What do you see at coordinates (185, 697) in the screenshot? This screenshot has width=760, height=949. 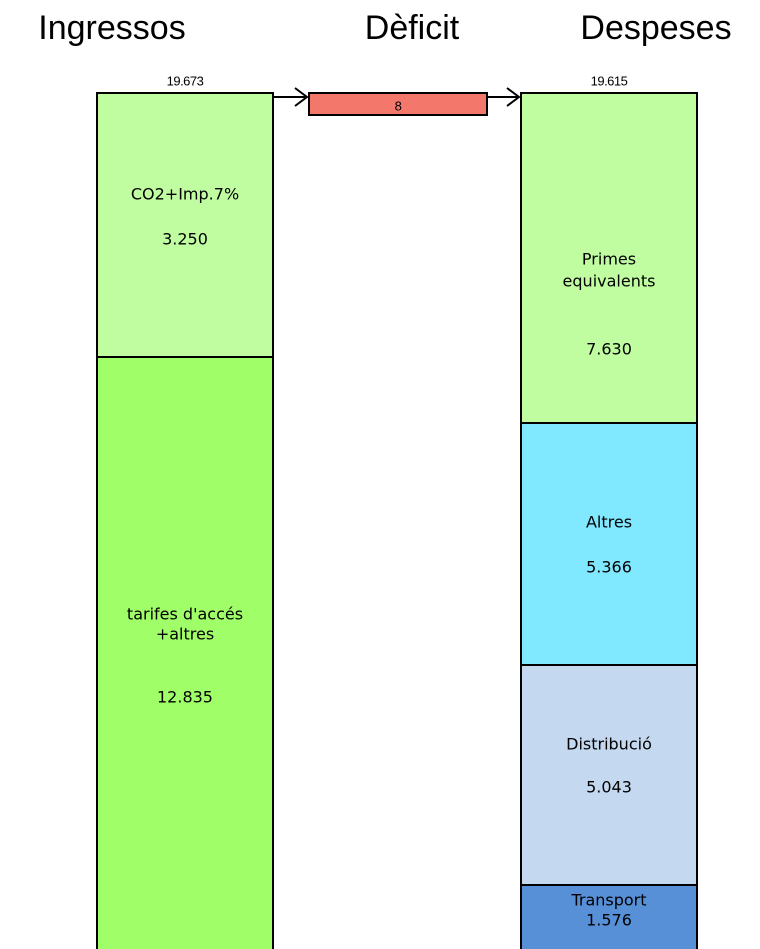 I see `segment-value: 12.835` at bounding box center [185, 697].